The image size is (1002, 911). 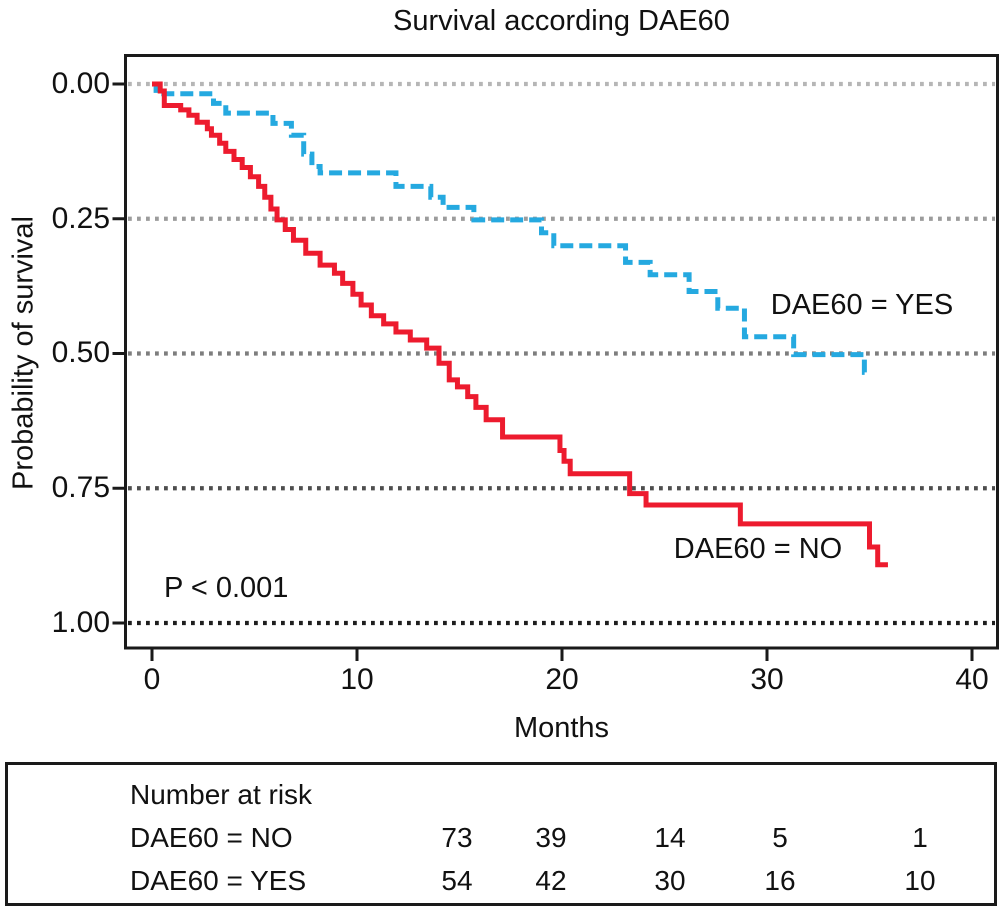 What do you see at coordinates (767, 679) in the screenshot?
I see `x-tick-label-30: 30` at bounding box center [767, 679].